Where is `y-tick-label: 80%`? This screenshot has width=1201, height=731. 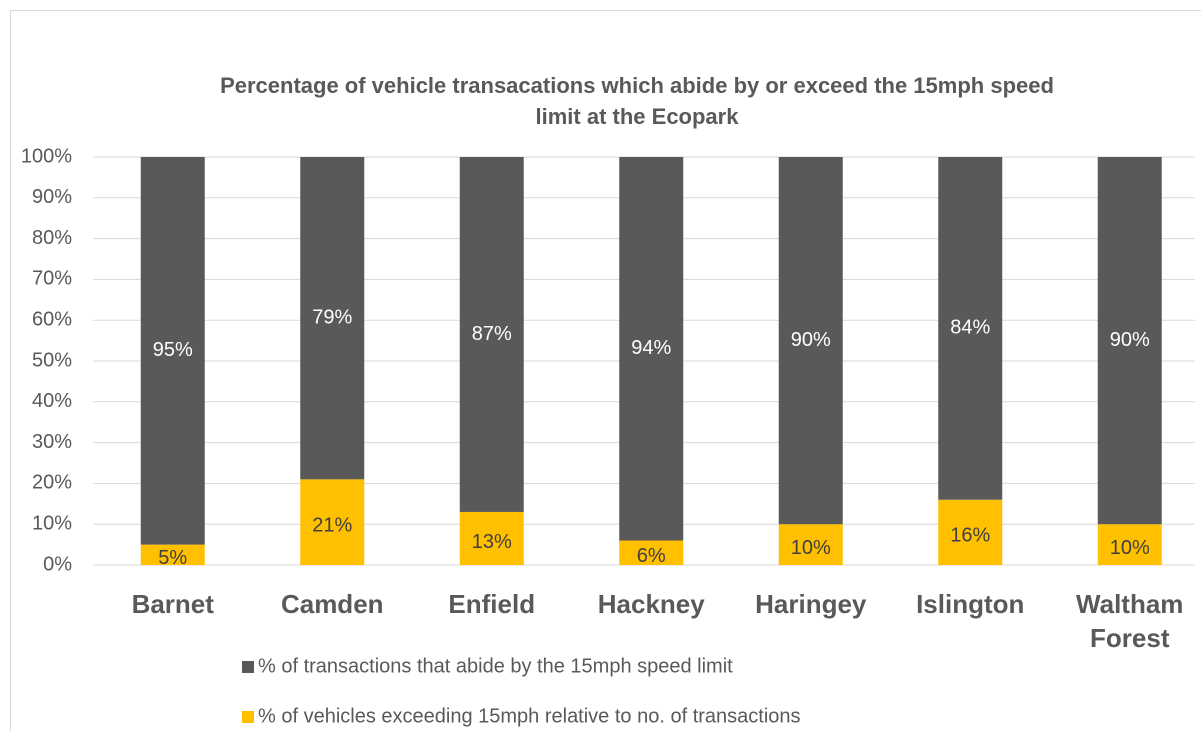 y-tick-label: 80% is located at coordinates (52, 238).